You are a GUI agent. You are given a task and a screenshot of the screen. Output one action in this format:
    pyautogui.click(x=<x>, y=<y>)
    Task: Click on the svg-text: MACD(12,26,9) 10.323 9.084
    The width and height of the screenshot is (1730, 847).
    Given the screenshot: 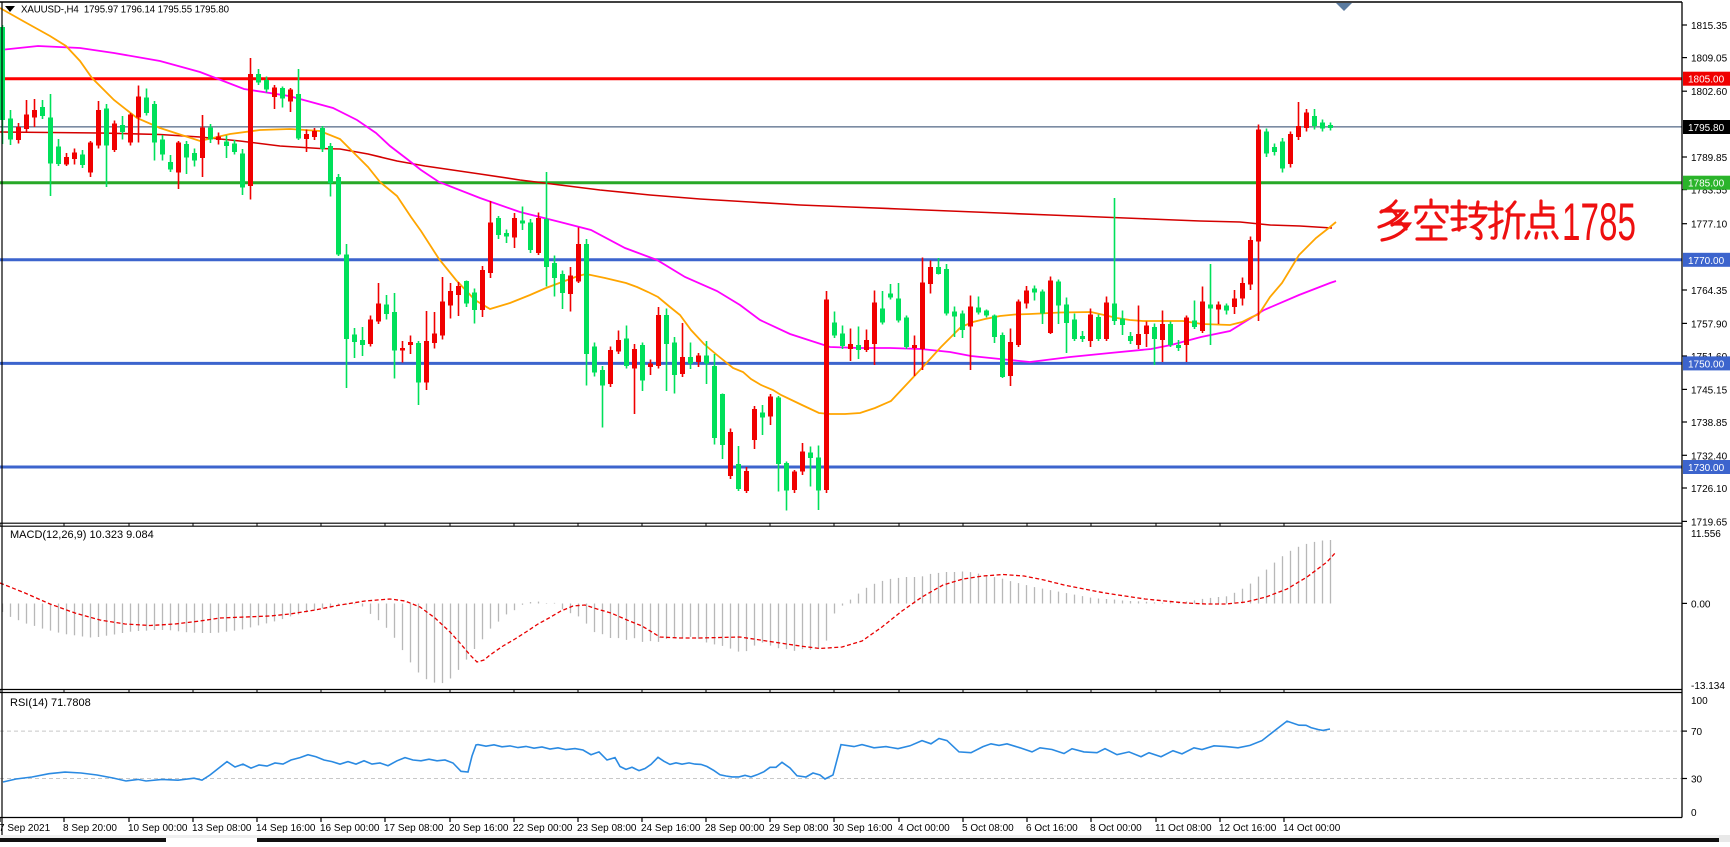 What is the action you would take?
    pyautogui.click(x=82, y=535)
    